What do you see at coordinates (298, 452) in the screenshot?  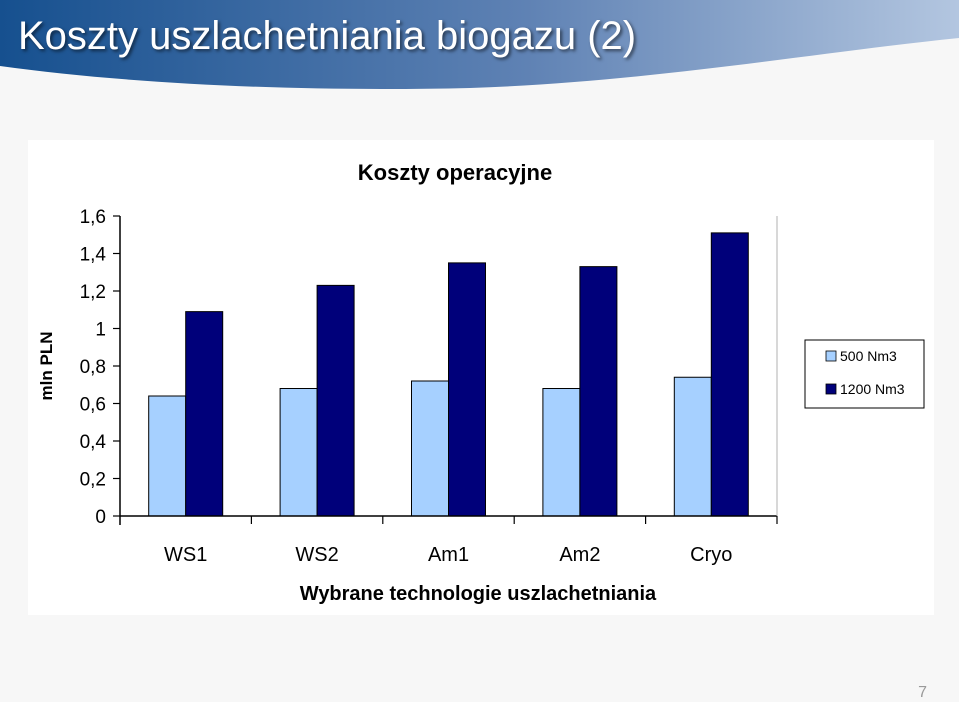 I see `bar-500-ws2` at bounding box center [298, 452].